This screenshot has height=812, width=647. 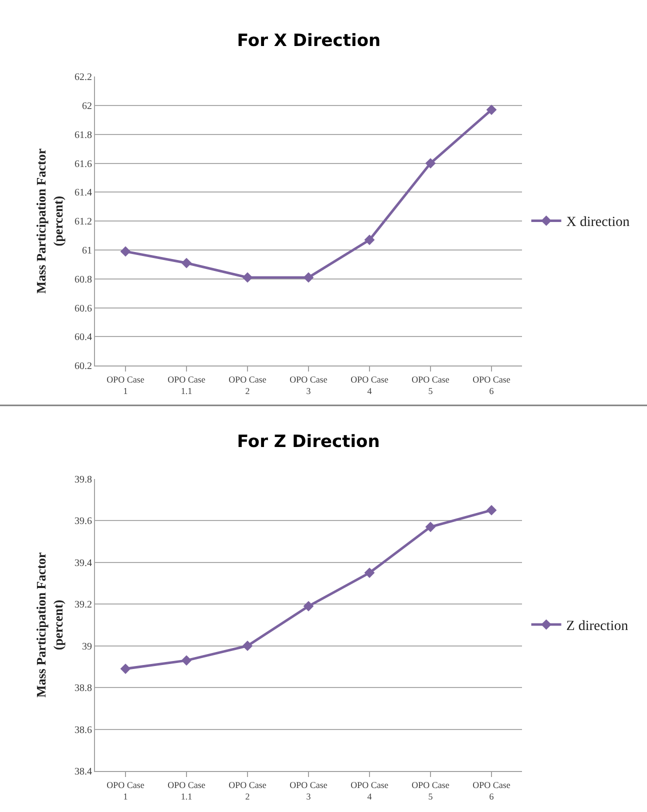 What do you see at coordinates (83, 280) in the screenshot?
I see `y-tick-label: 60.8` at bounding box center [83, 280].